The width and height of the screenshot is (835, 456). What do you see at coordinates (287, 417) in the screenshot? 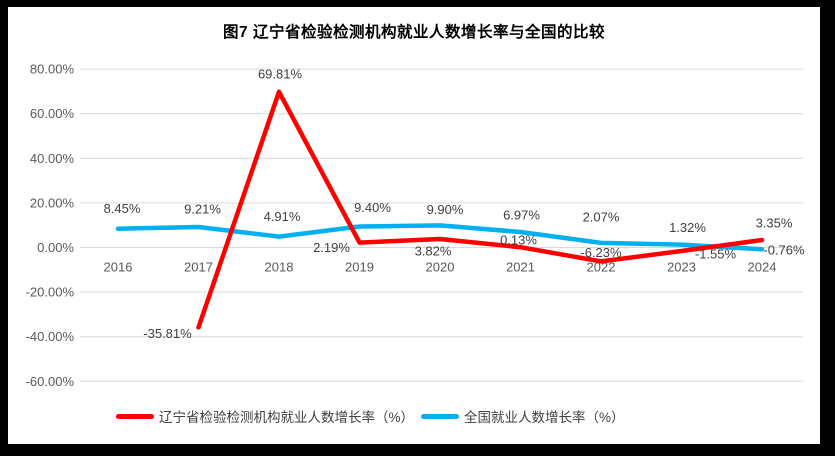
I see `legend-label-liaoning: 辽宁省检验检测机构就业人数增长率（%）` at bounding box center [287, 417].